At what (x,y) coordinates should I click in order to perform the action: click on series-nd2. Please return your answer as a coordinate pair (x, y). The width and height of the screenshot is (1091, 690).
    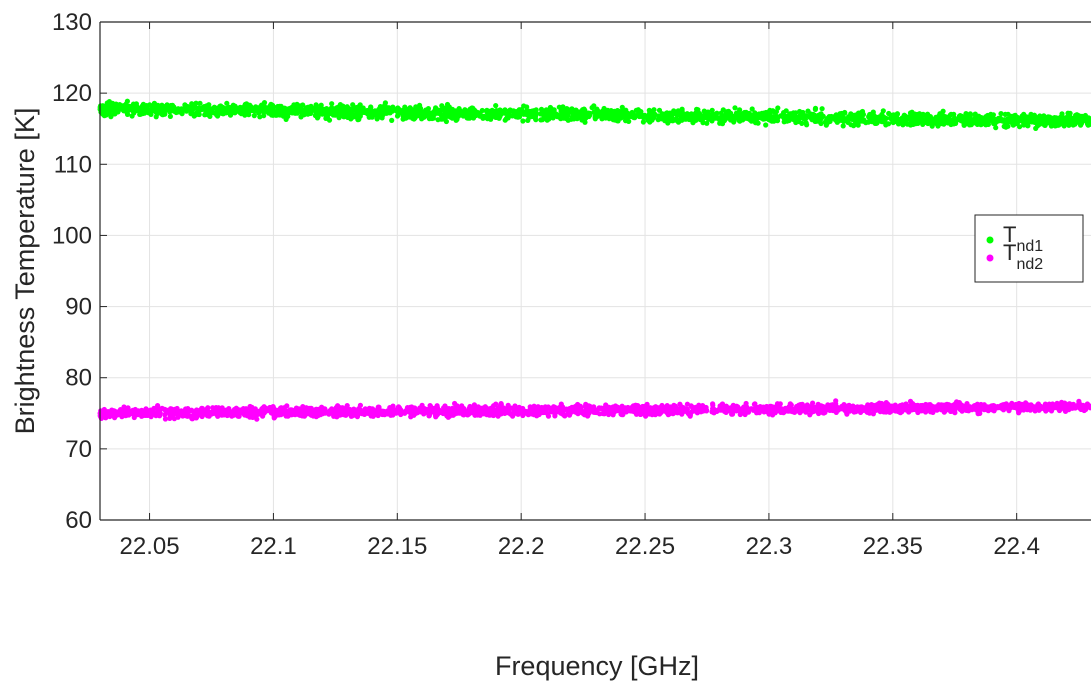
    Looking at the image, I should click on (594, 410).